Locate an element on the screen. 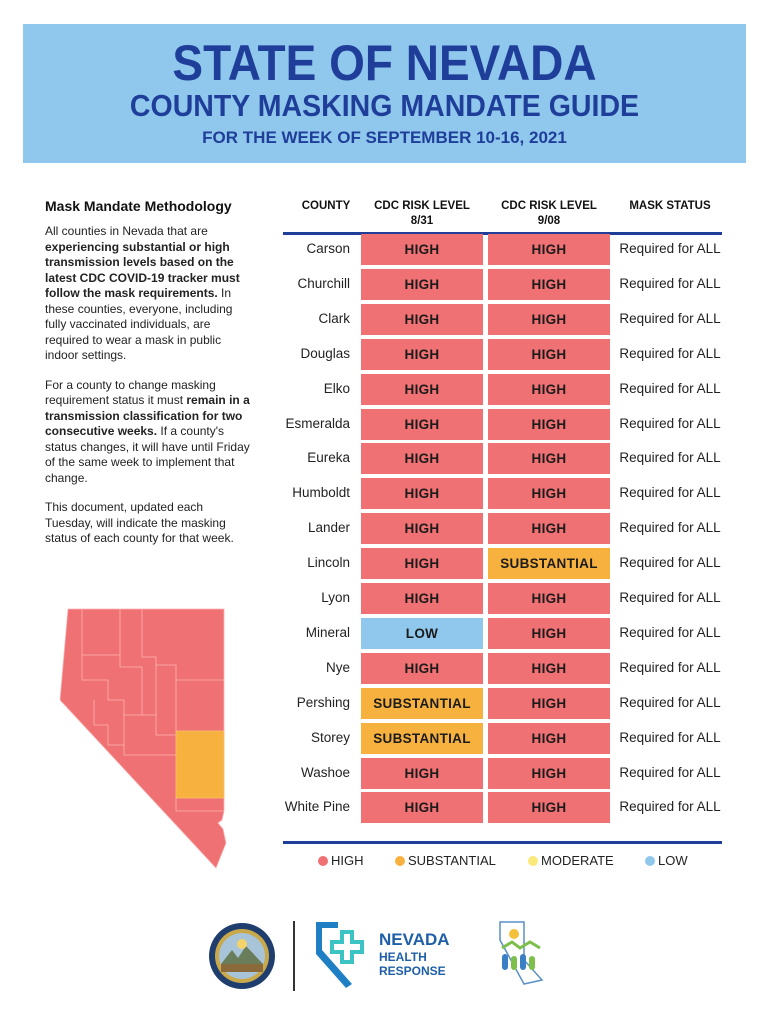  legend-low: LOW is located at coordinates (666, 860).